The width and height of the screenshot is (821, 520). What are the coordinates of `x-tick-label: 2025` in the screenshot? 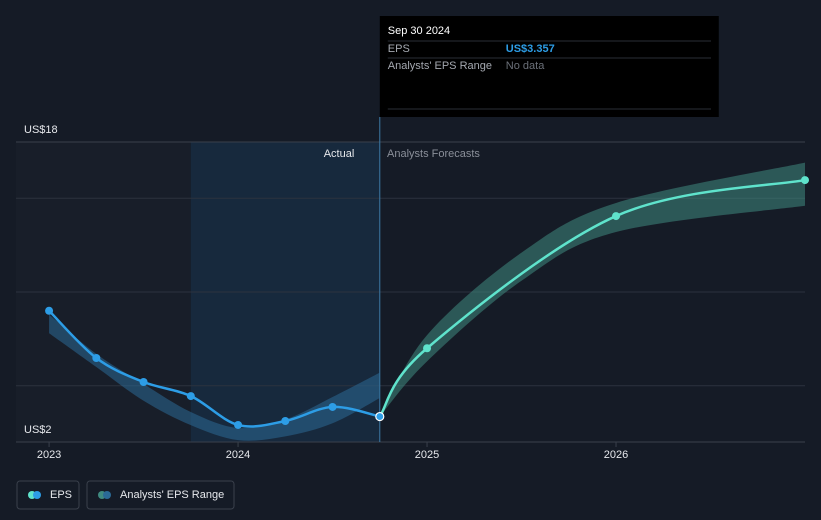 It's located at (427, 455).